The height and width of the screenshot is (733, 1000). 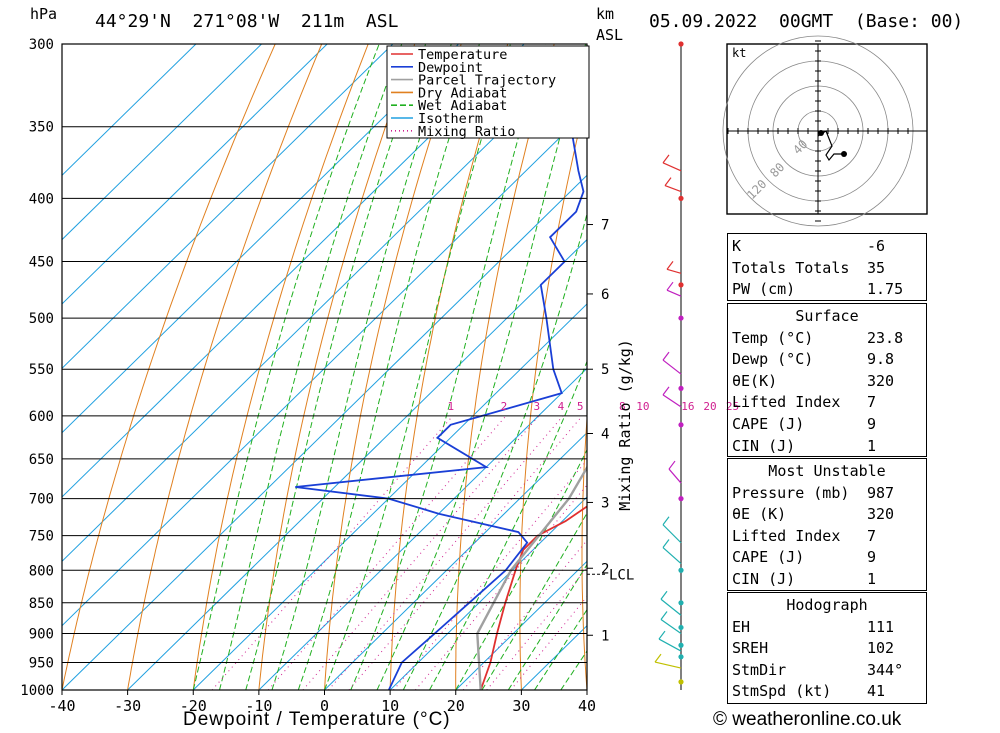 What do you see at coordinates (622, 406) in the screenshot?
I see `mixing-ratio-label: 8` at bounding box center [622, 406].